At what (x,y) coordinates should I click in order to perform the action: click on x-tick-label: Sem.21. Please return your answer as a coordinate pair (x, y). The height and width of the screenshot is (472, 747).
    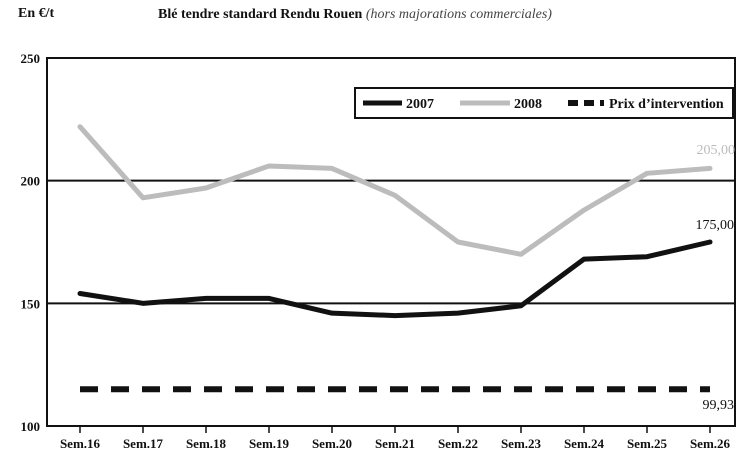
    Looking at the image, I should click on (395, 443).